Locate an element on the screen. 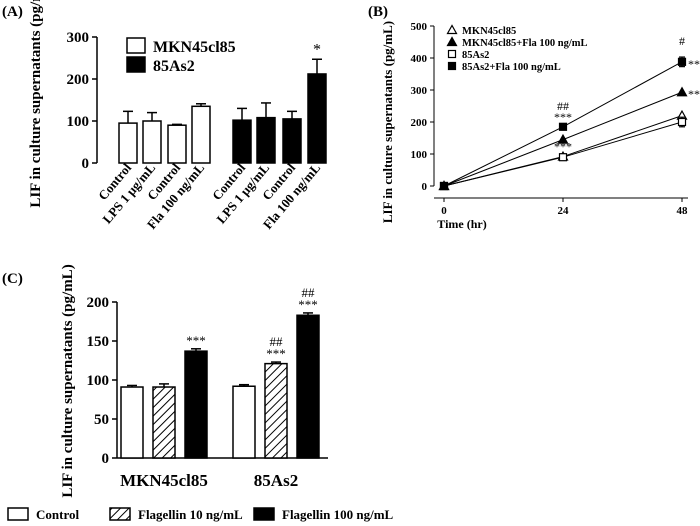 The height and width of the screenshot is (526, 700). bar-mkn45cl85-fla-100-ng-ml is located at coordinates (201, 134).